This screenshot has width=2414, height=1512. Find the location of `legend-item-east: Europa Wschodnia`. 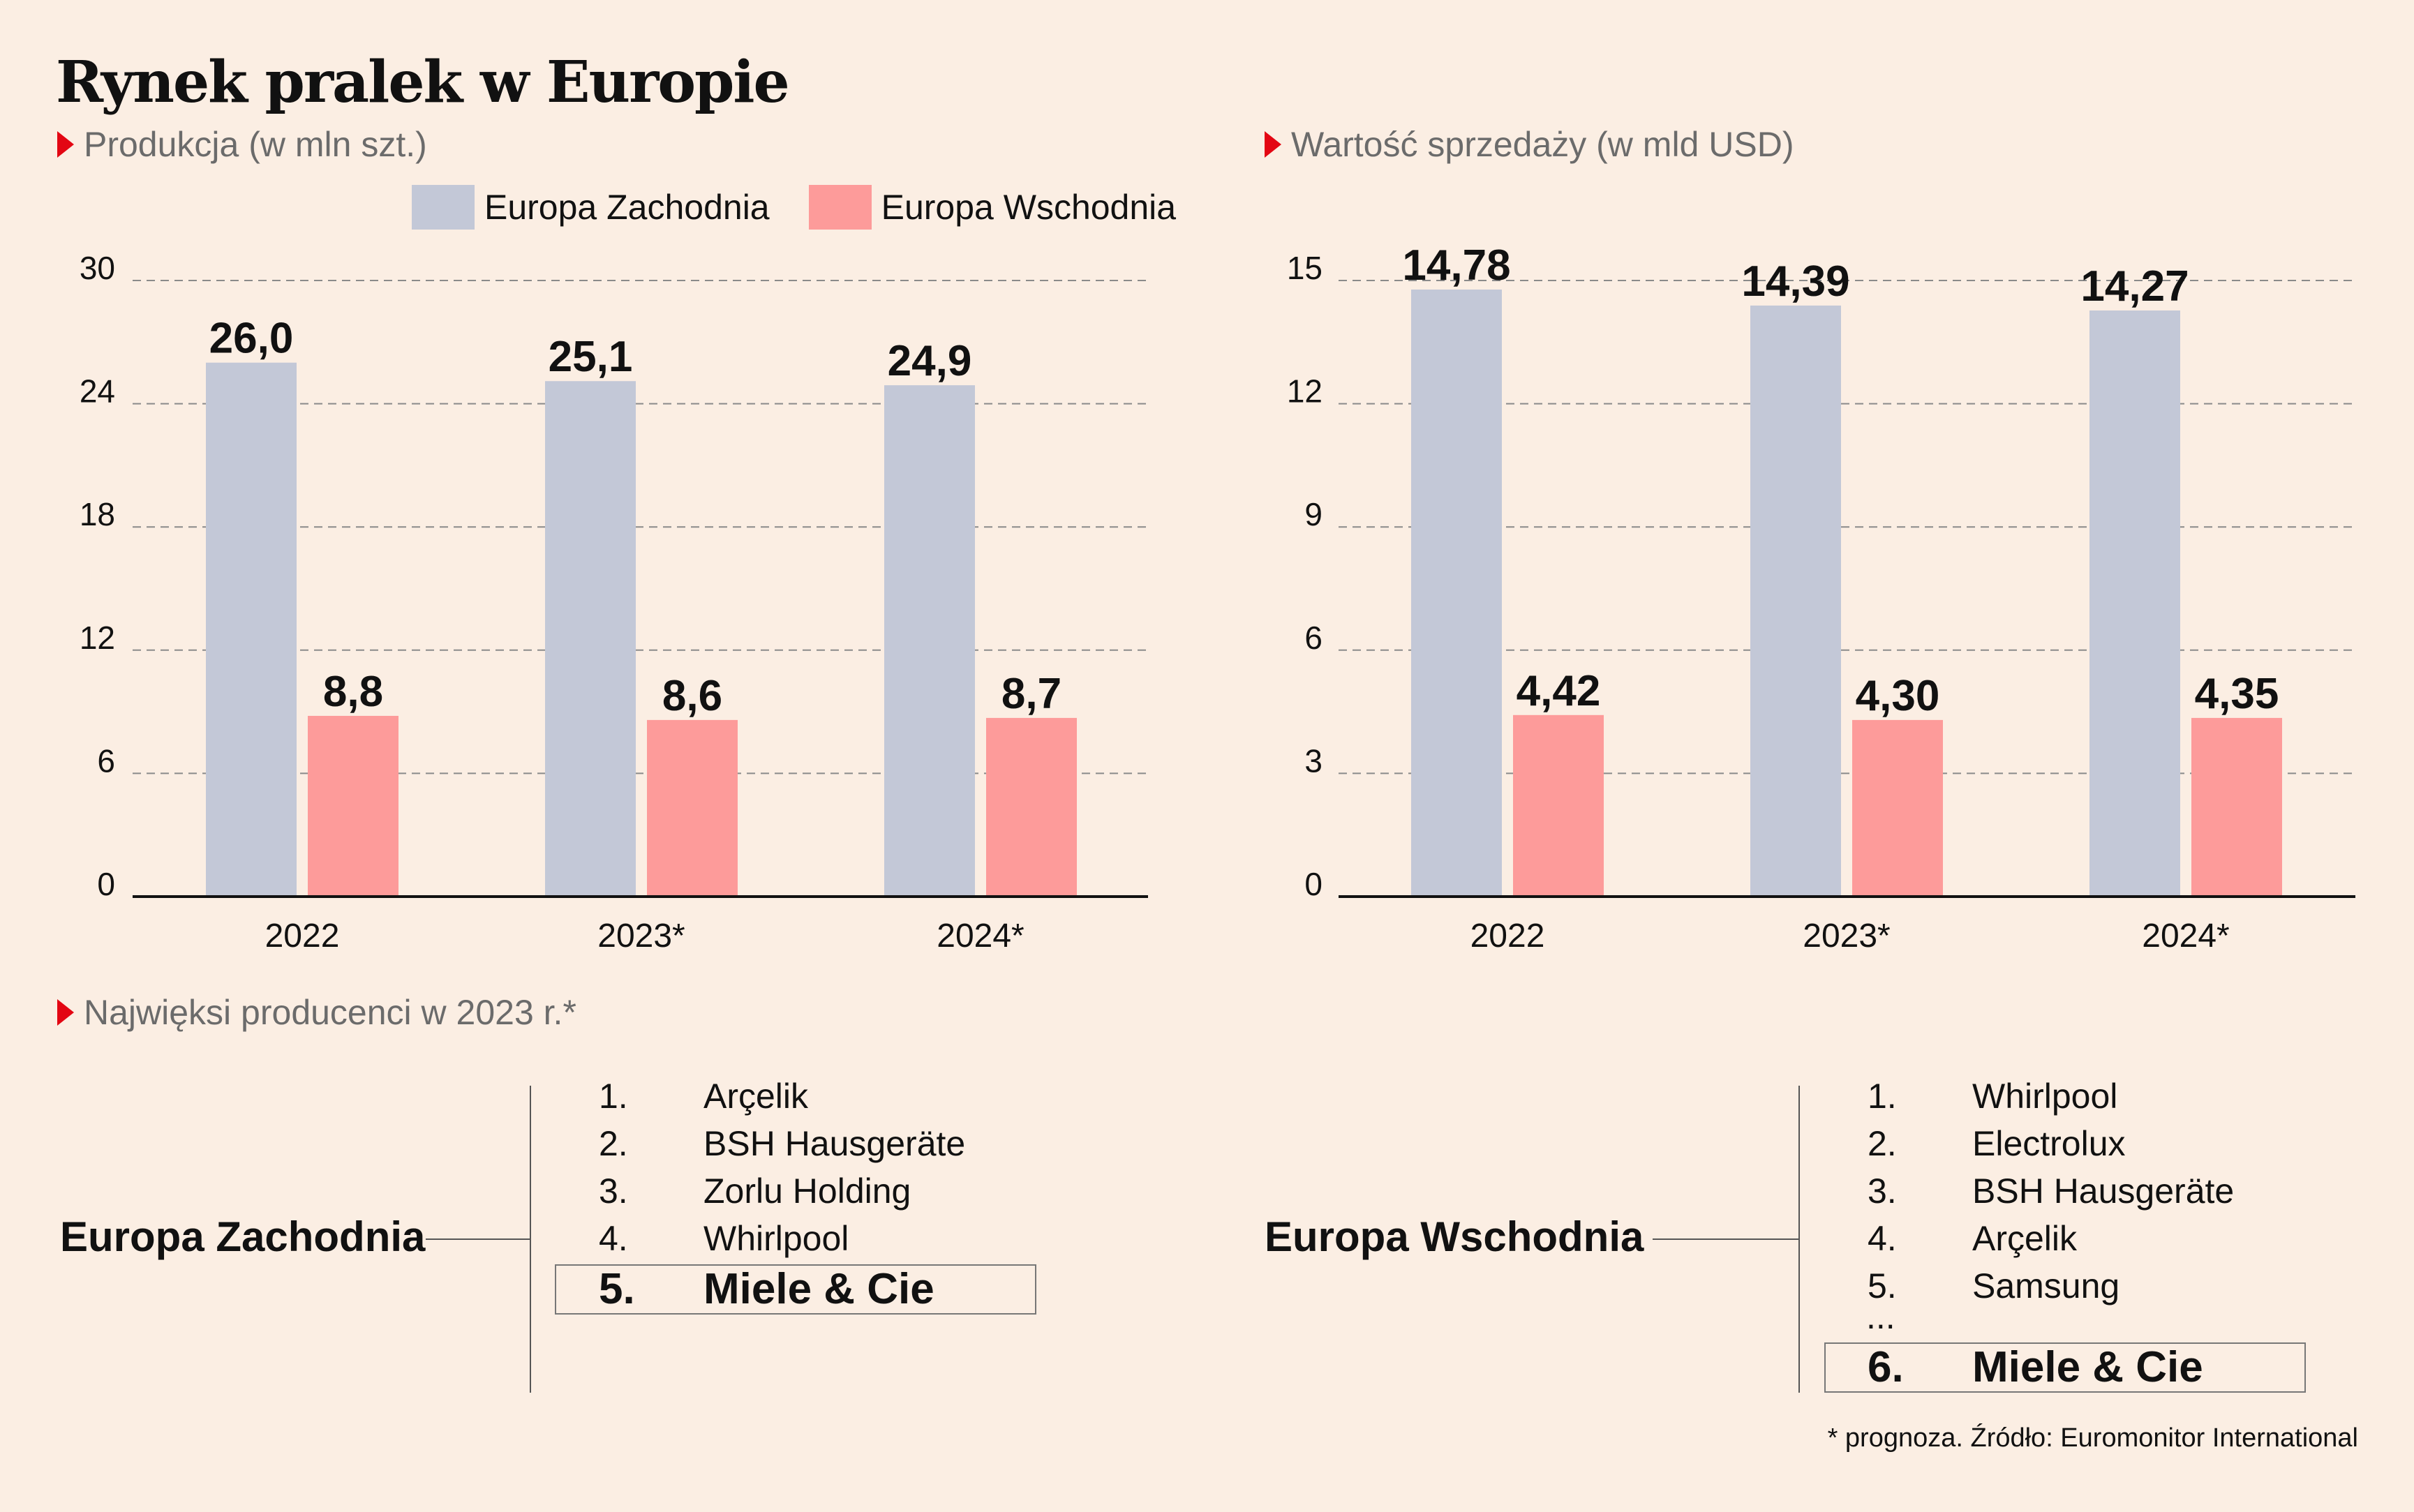

legend-item-east: Europa Wschodnia is located at coordinates (993, 207).